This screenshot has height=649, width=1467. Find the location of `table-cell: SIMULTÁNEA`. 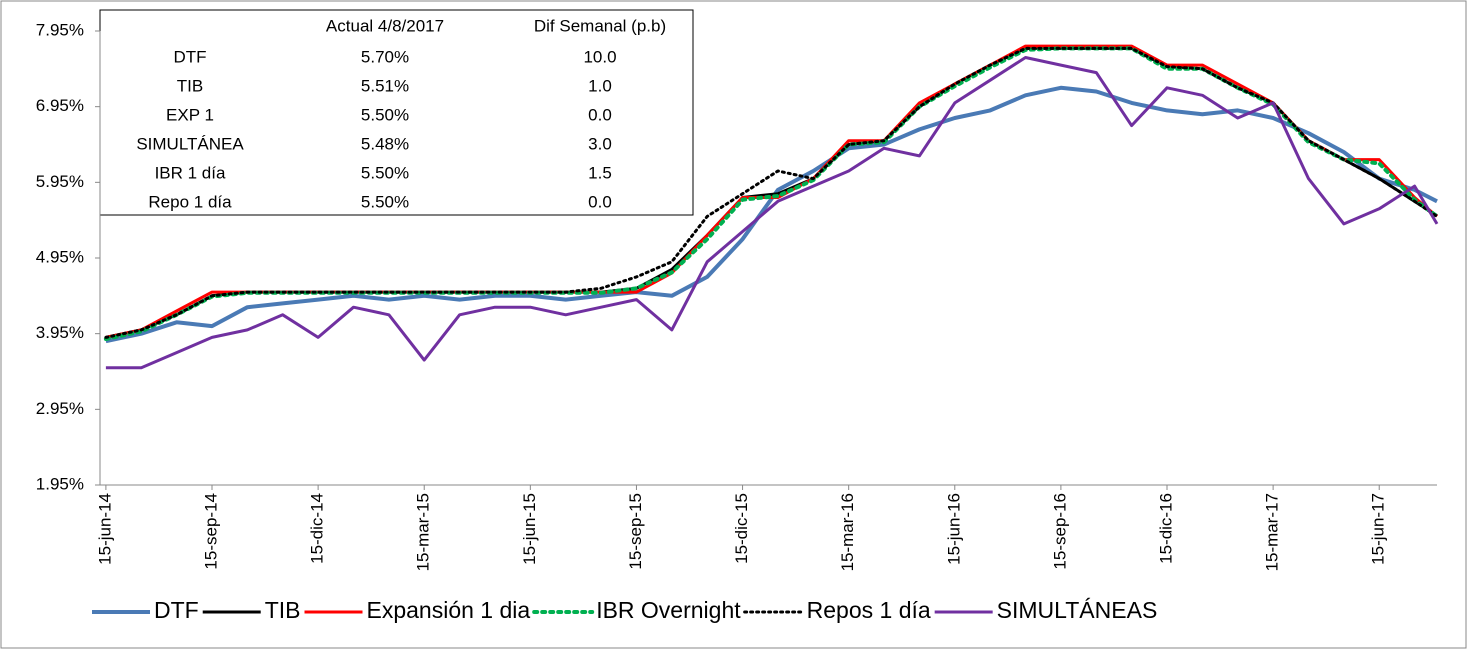

table-cell: SIMULTÁNEA is located at coordinates (190, 143).